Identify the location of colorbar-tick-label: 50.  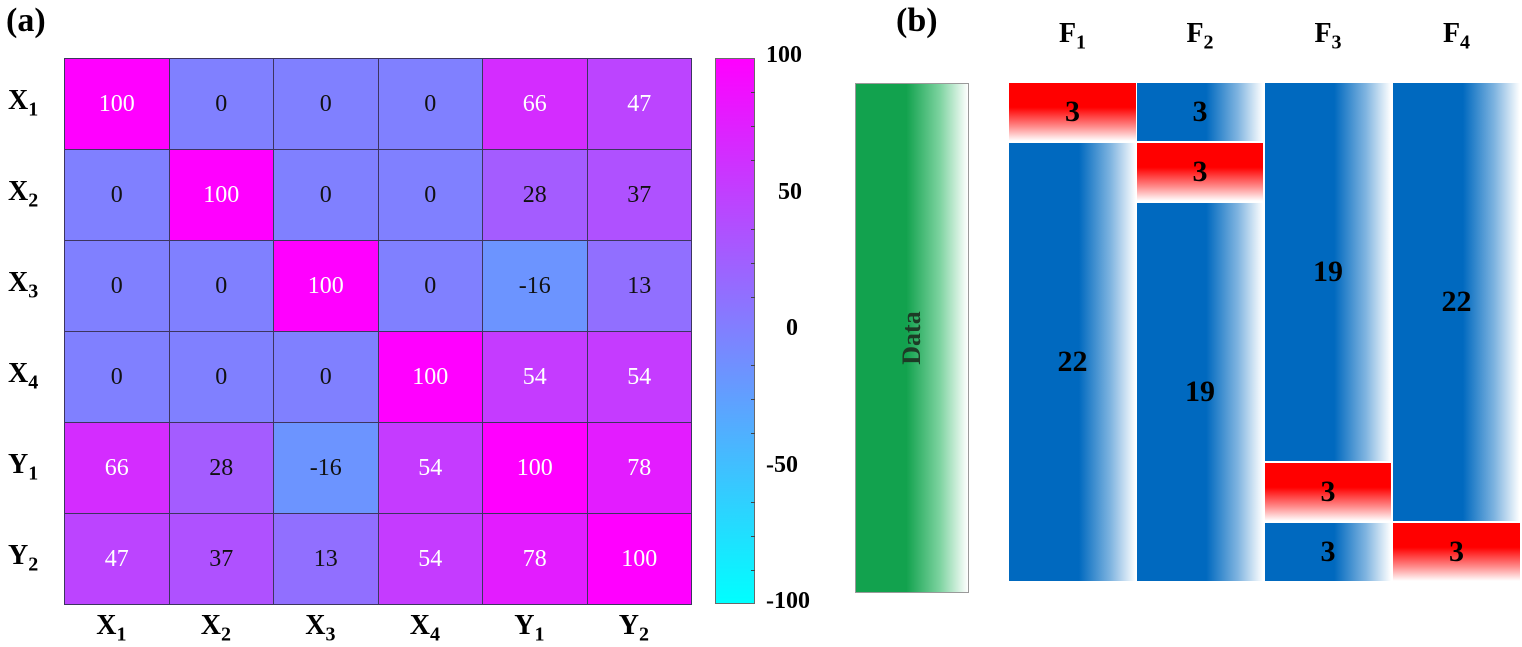
(790, 191).